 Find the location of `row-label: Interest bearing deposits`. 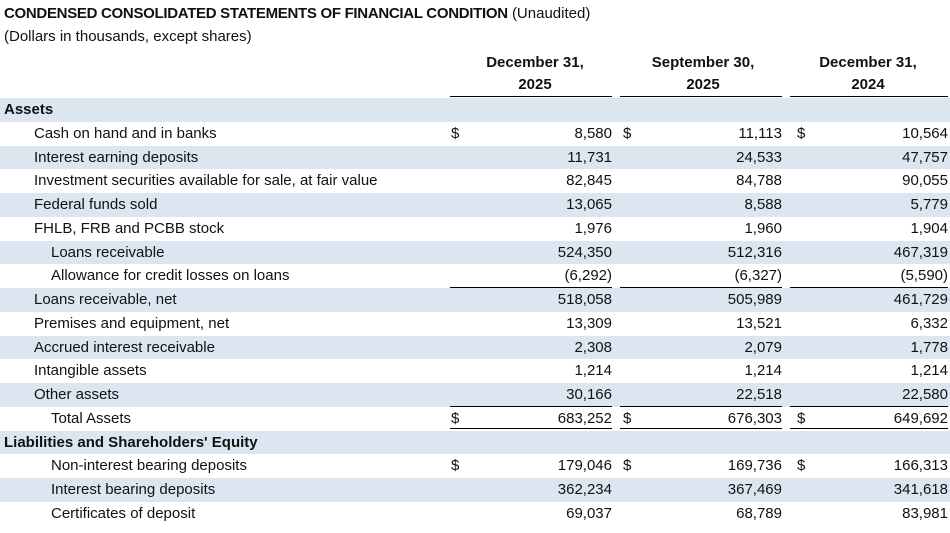

row-label: Interest bearing deposits is located at coordinates (133, 489).